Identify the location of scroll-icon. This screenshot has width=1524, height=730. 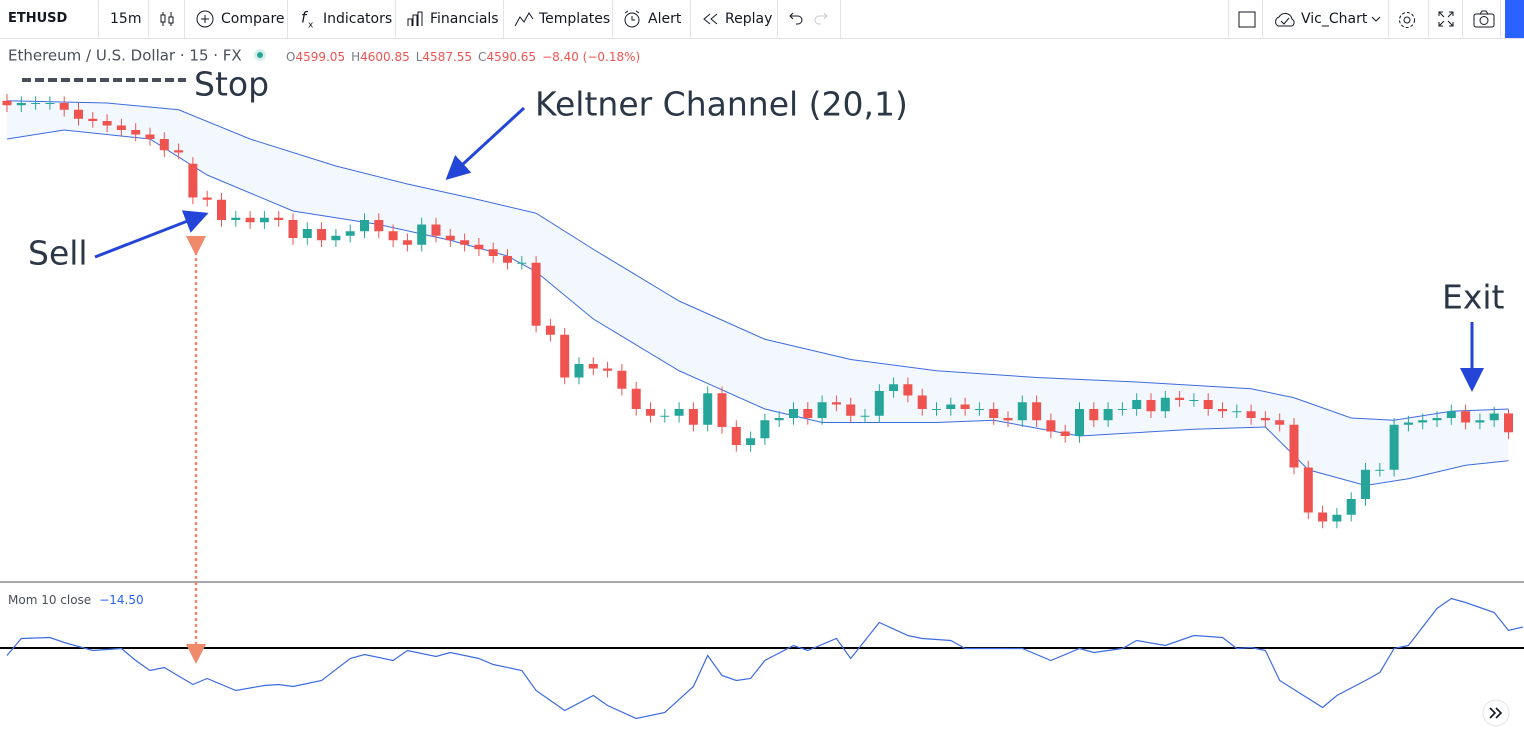
(1496, 713).